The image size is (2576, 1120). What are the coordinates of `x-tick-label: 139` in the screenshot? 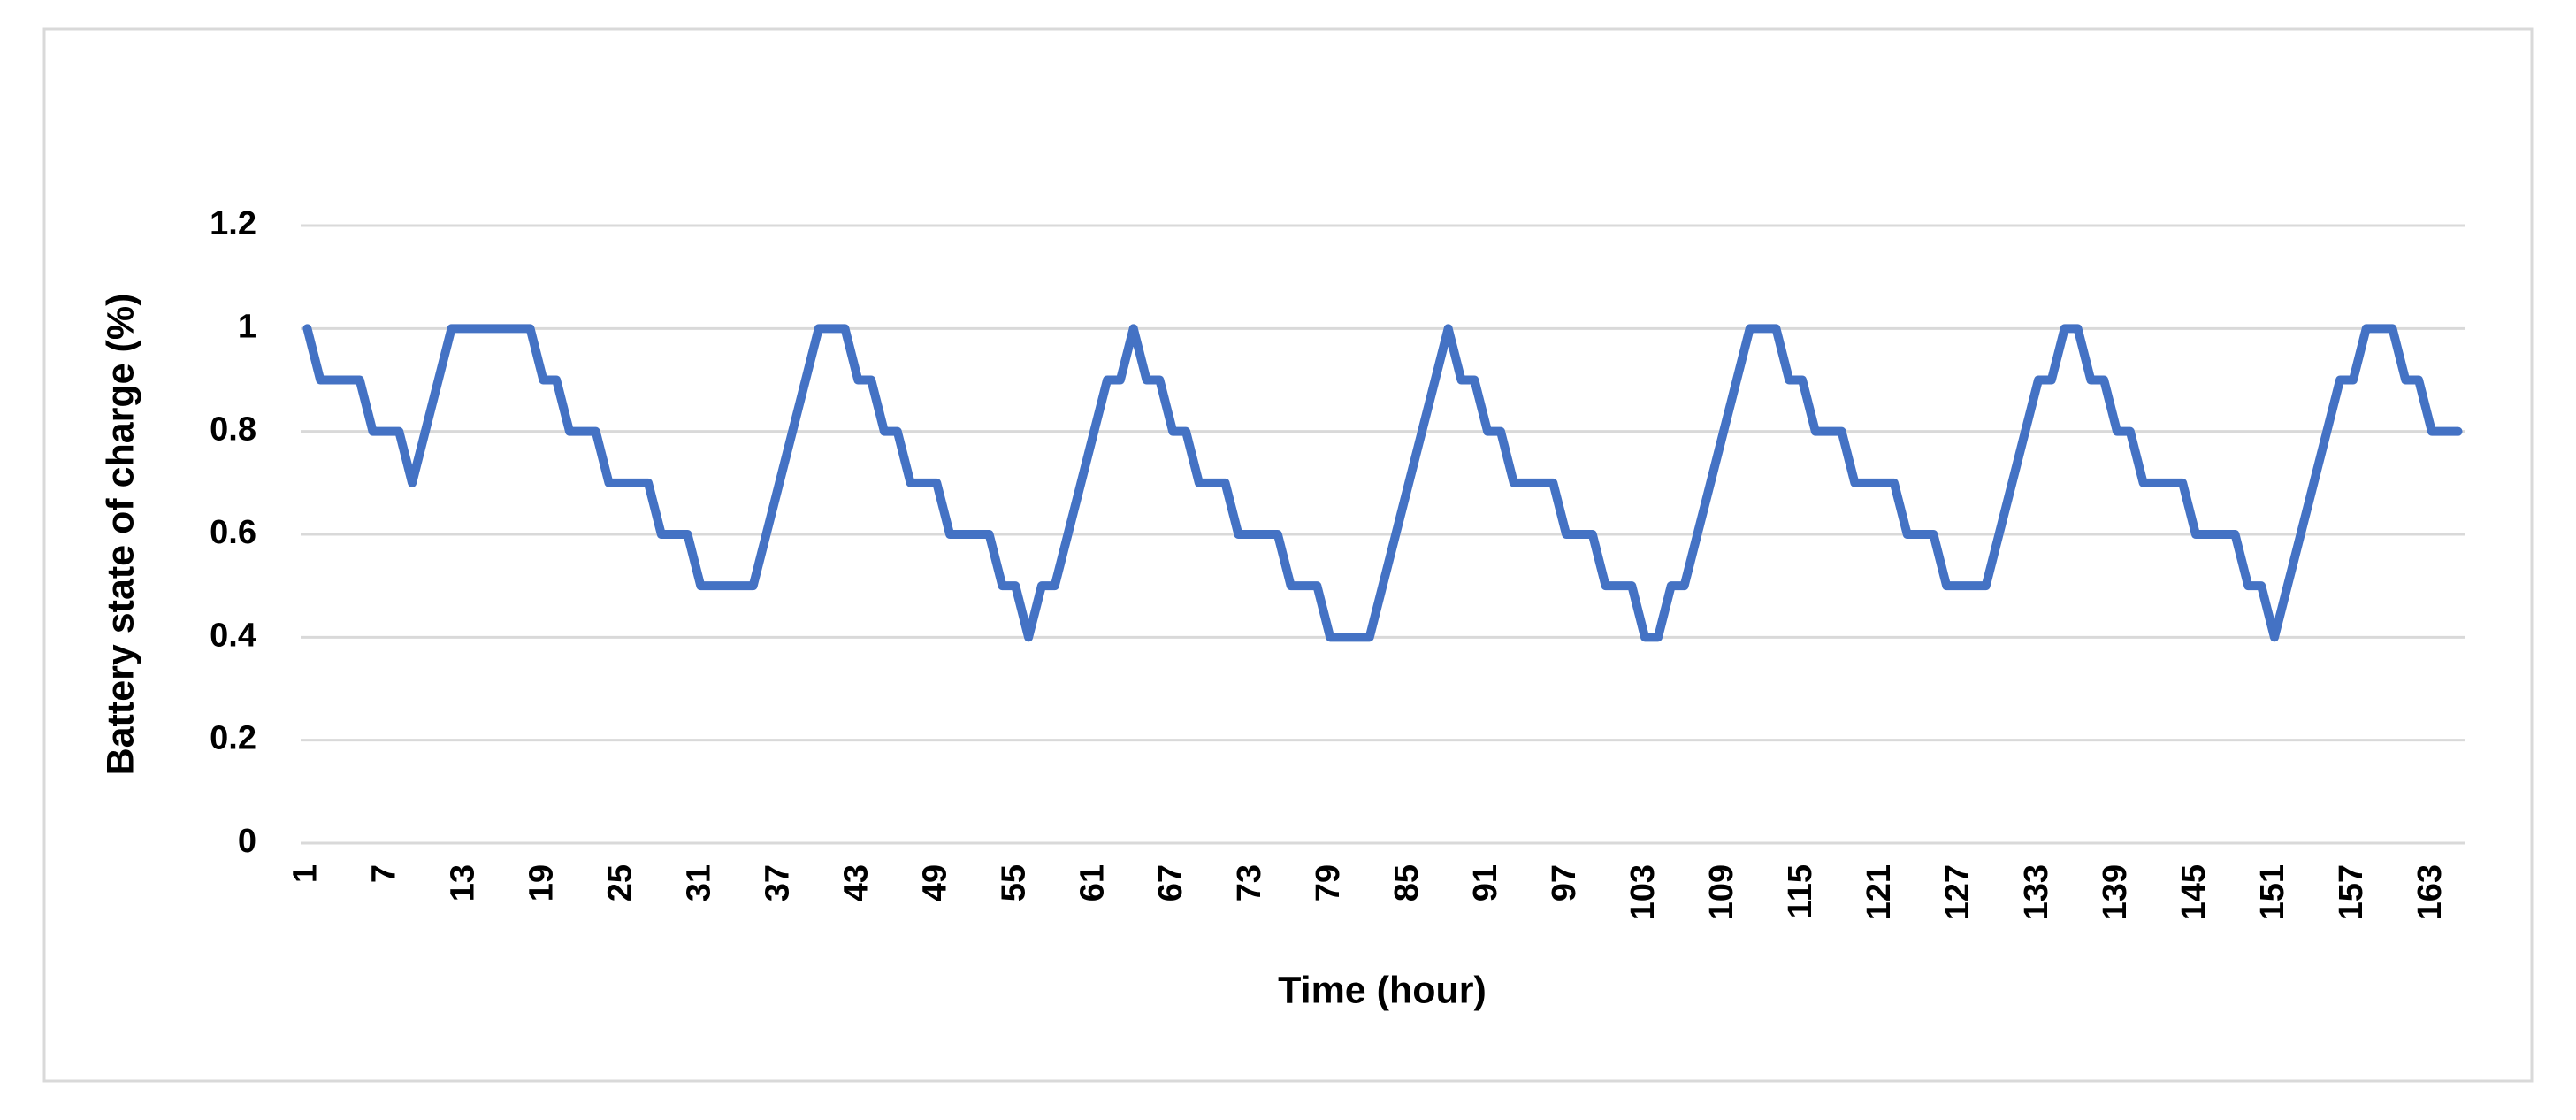 It's located at (2116, 892).